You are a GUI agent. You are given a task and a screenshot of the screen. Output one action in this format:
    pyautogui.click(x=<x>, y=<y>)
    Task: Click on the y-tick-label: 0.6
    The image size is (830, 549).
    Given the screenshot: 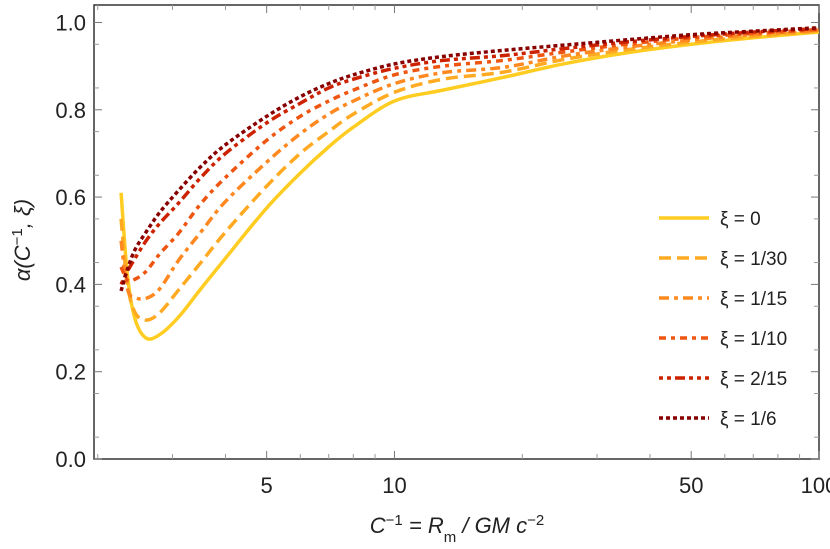 What is the action you would take?
    pyautogui.click(x=70, y=197)
    